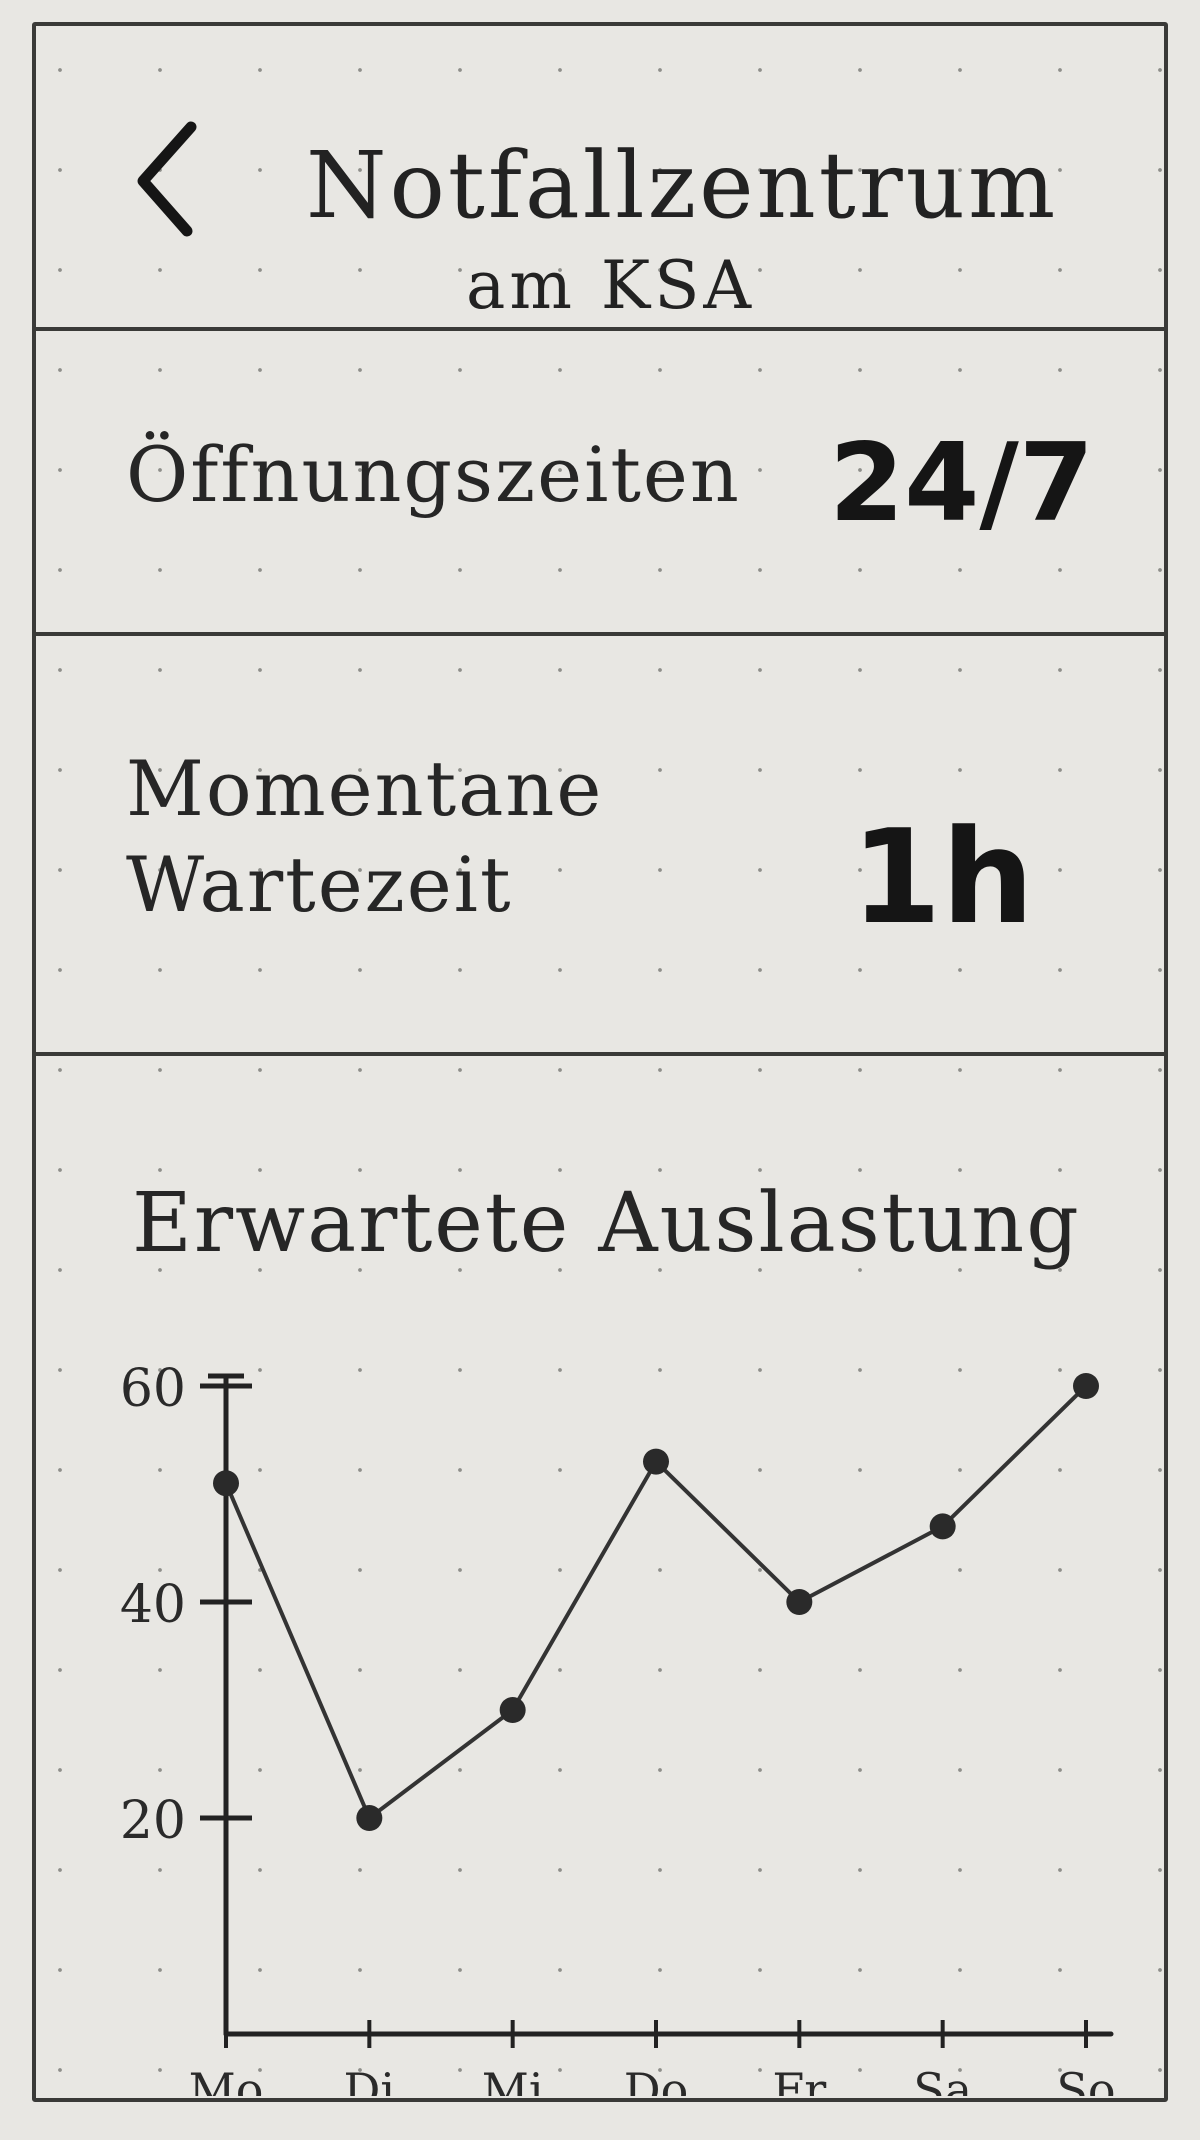  Describe the element at coordinates (942, 2079) in the screenshot. I see `x-tick-label: Sa` at that location.